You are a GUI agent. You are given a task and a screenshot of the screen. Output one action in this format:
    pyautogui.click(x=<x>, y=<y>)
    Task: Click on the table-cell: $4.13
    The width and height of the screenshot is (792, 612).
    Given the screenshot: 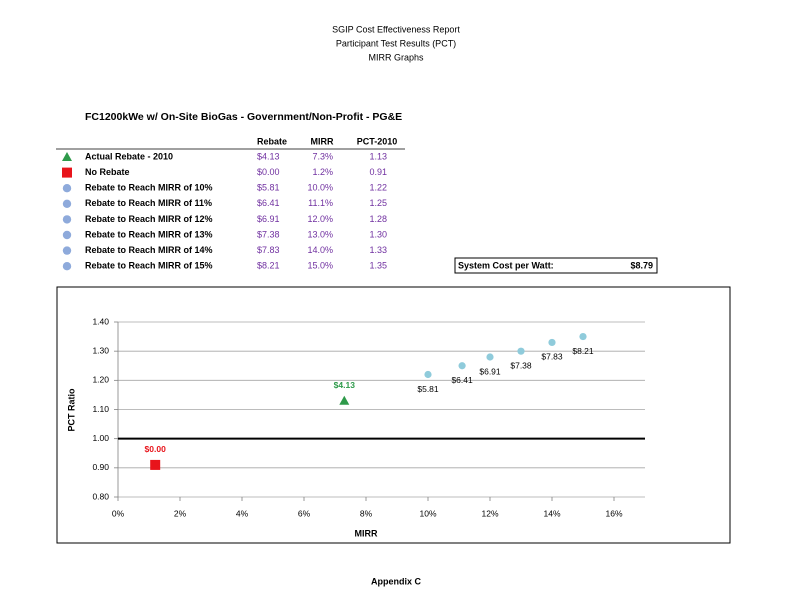 What is the action you would take?
    pyautogui.click(x=268, y=156)
    